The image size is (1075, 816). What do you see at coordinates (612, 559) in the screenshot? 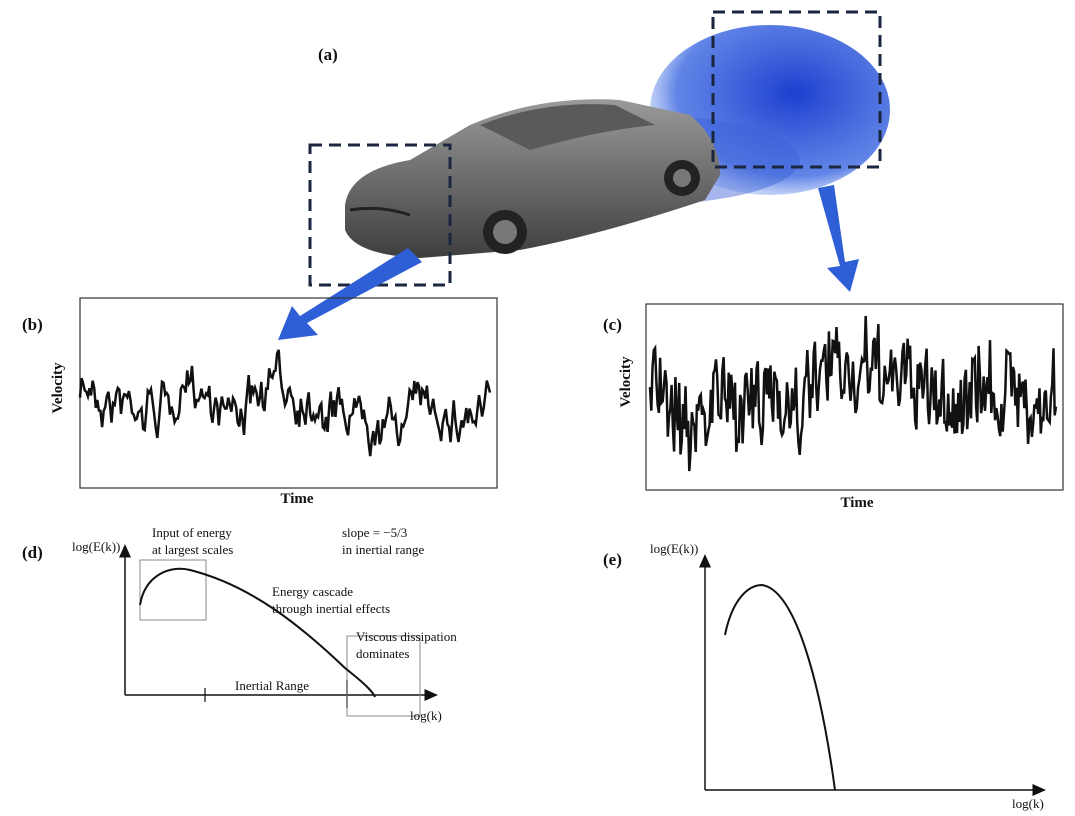
I see `panel-label: (e)` at bounding box center [612, 559].